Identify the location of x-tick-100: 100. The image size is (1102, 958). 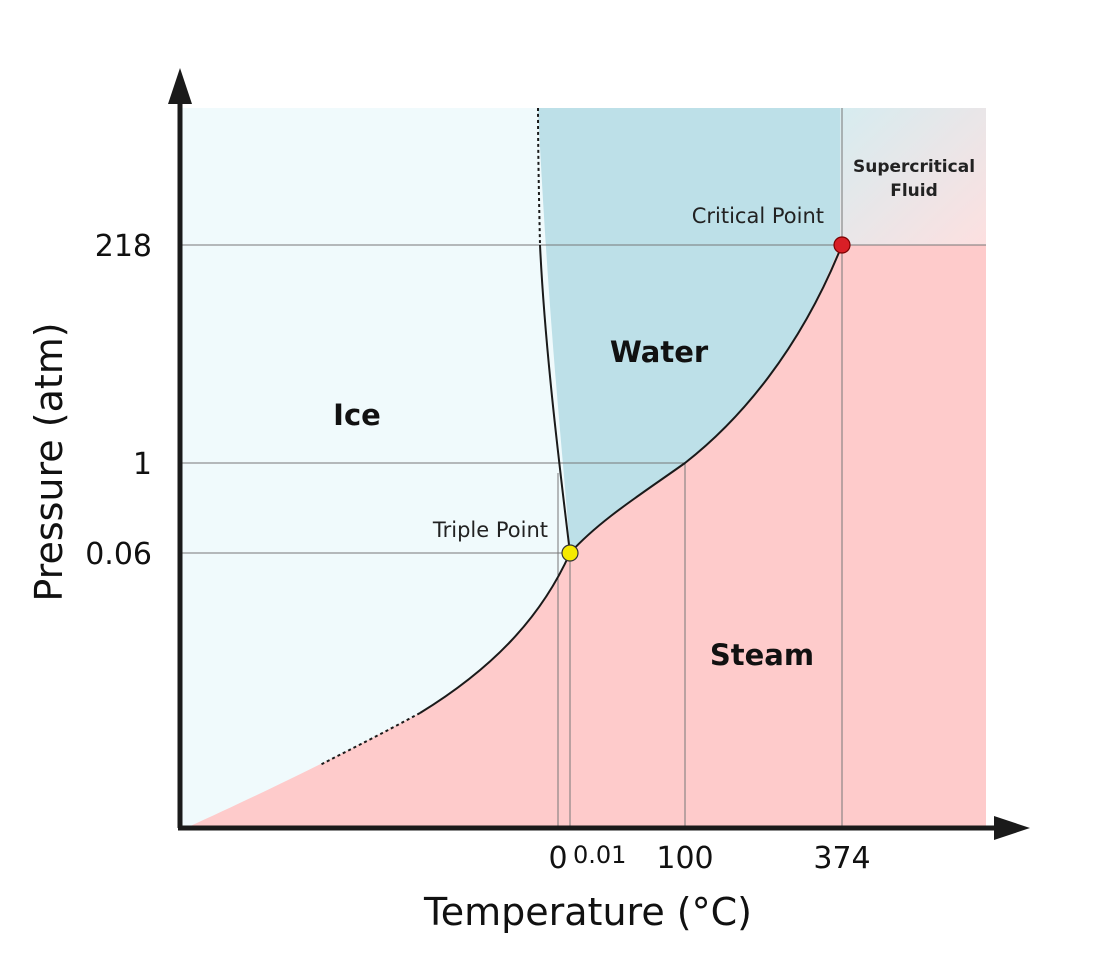
(684, 858).